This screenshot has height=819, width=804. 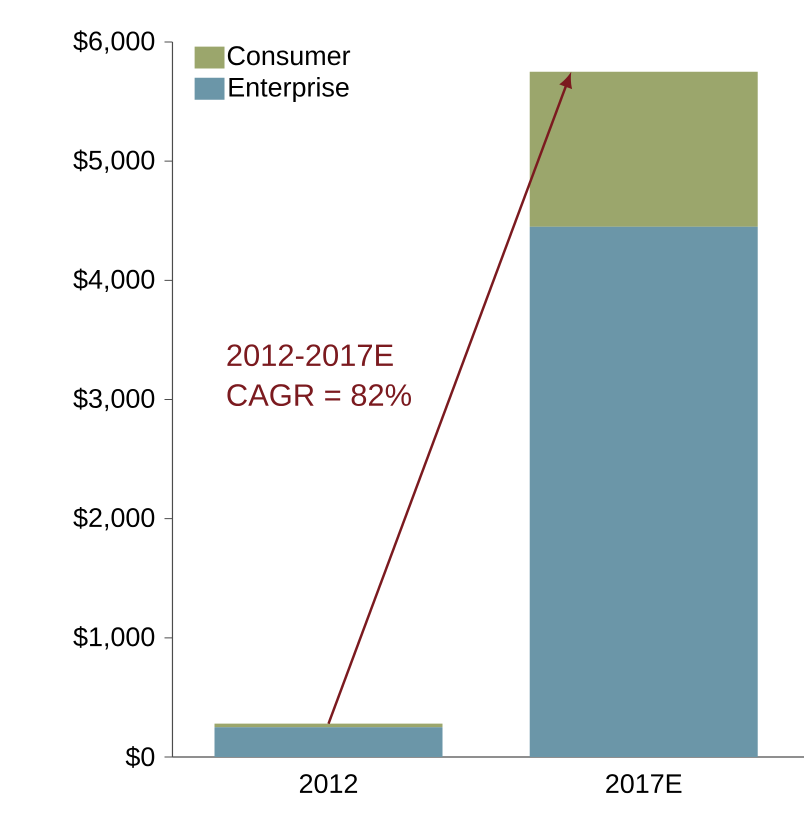 I want to click on y-tick-label: $3,000, so click(x=113, y=400).